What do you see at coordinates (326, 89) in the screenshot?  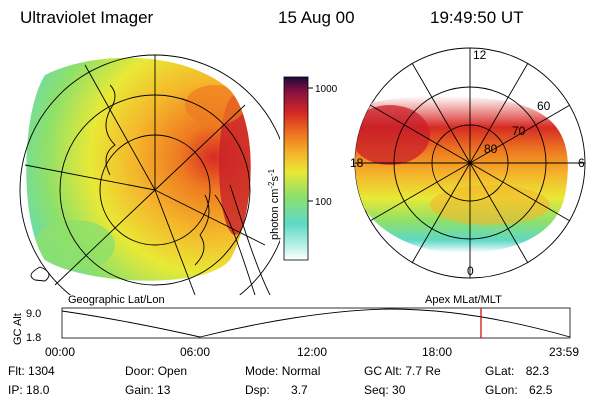 I see `colorbar-tick-1000: 1000` at bounding box center [326, 89].